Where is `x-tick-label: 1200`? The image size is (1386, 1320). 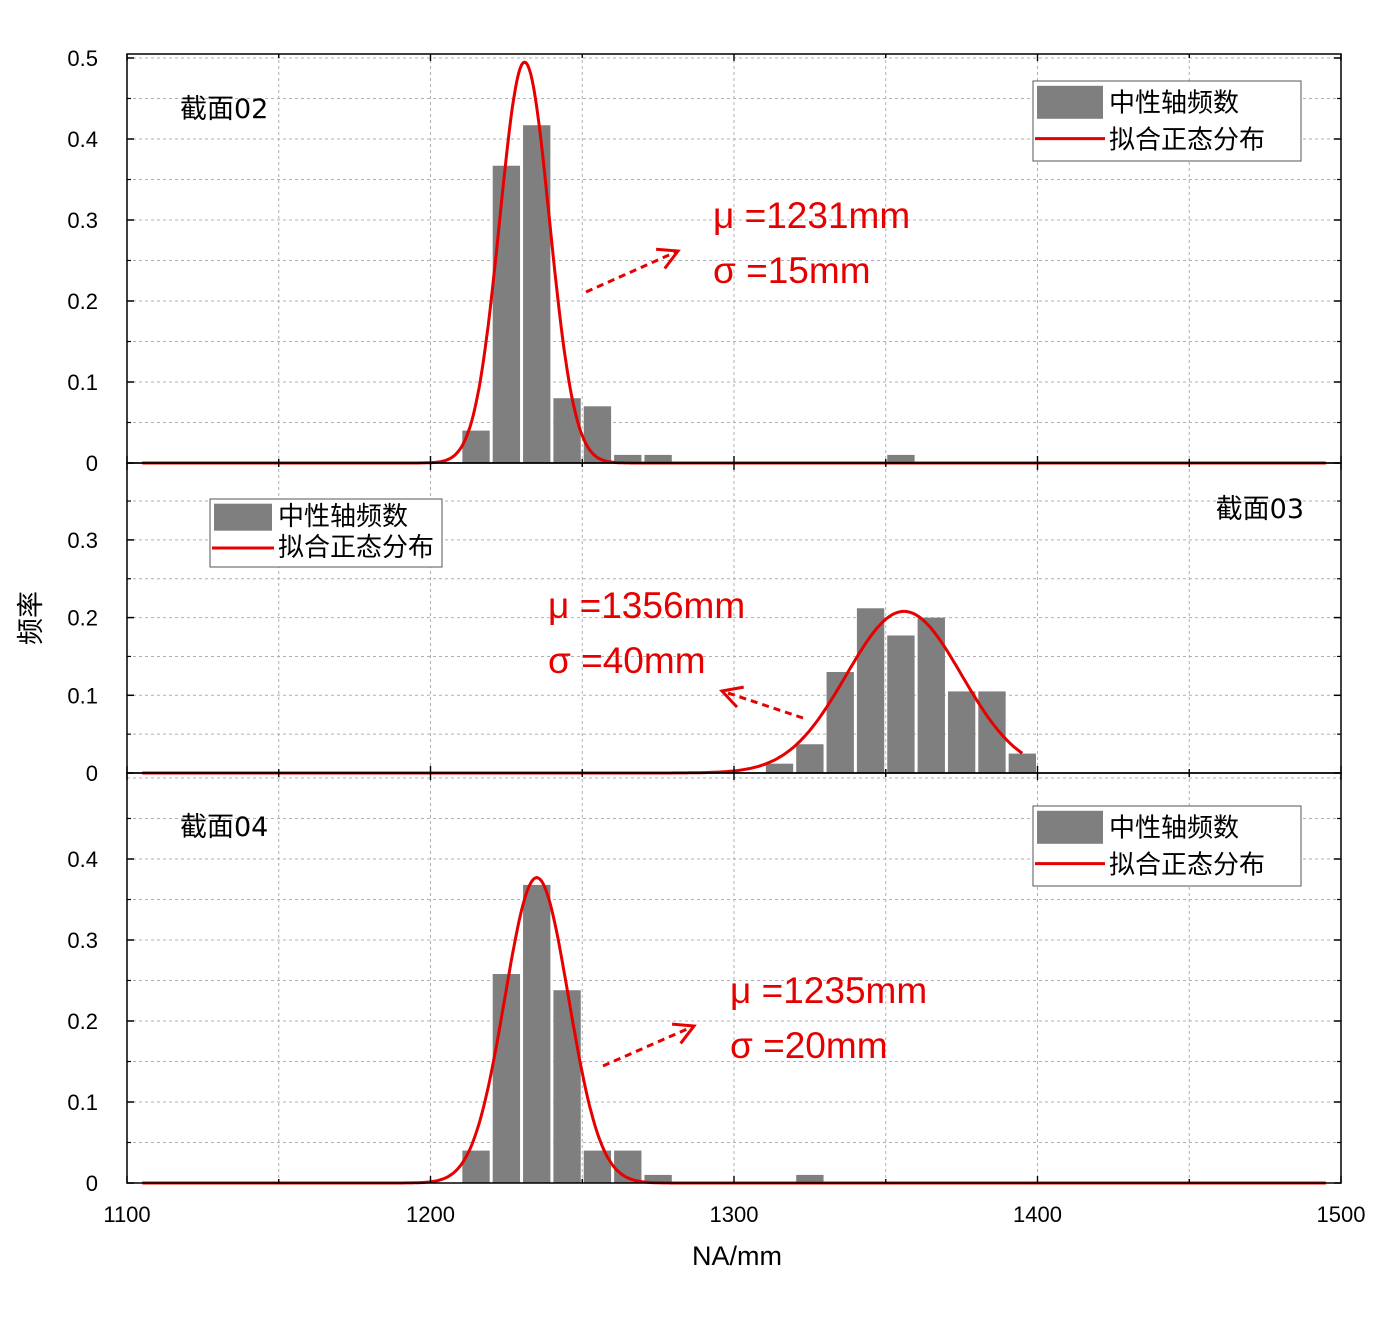 x-tick-label: 1200 is located at coordinates (430, 1214).